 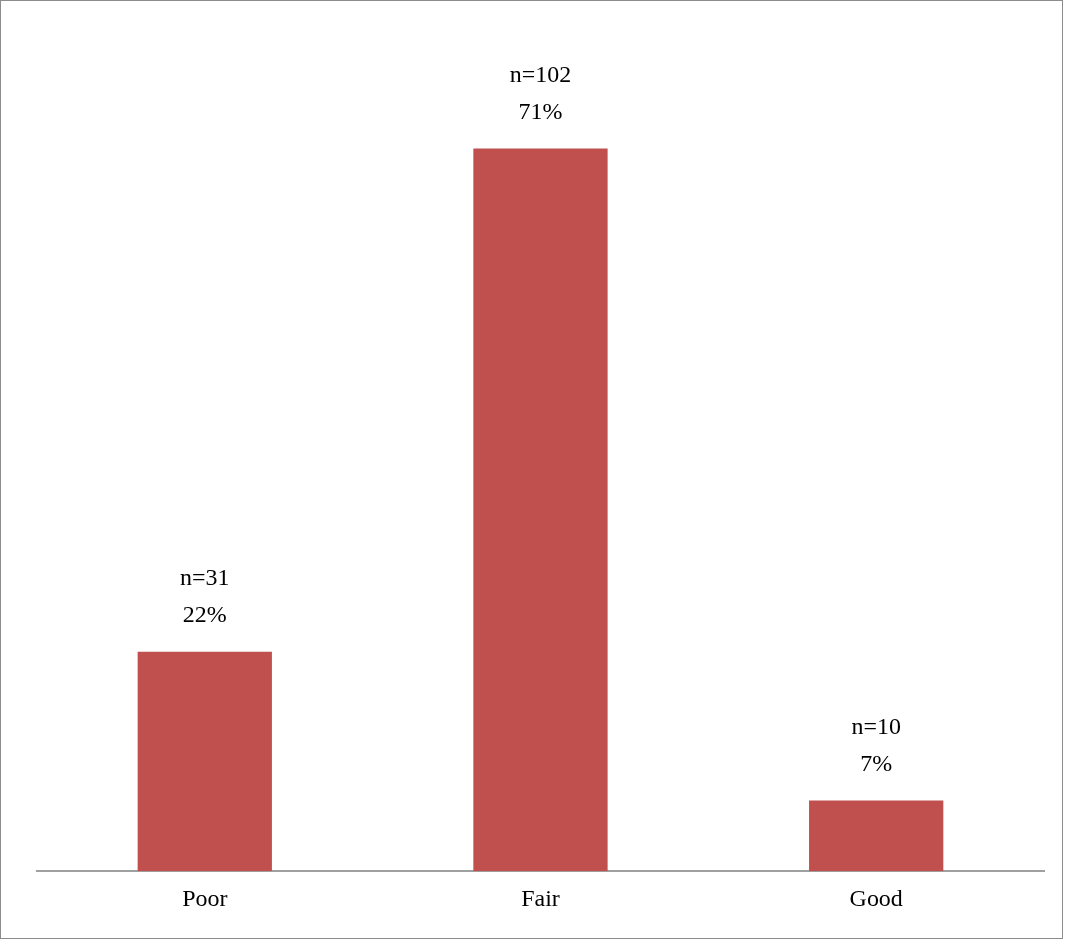 What do you see at coordinates (205, 897) in the screenshot?
I see `x-tick-label: Poor` at bounding box center [205, 897].